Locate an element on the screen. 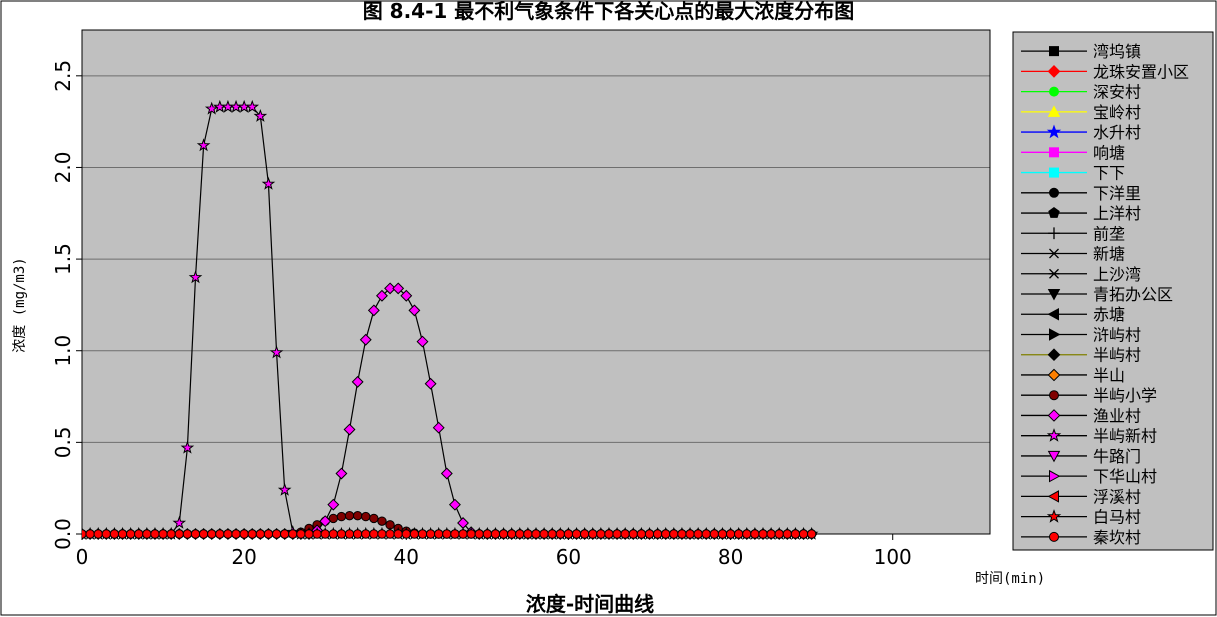  legend-label-15: 半屿村 is located at coordinates (1117, 355).